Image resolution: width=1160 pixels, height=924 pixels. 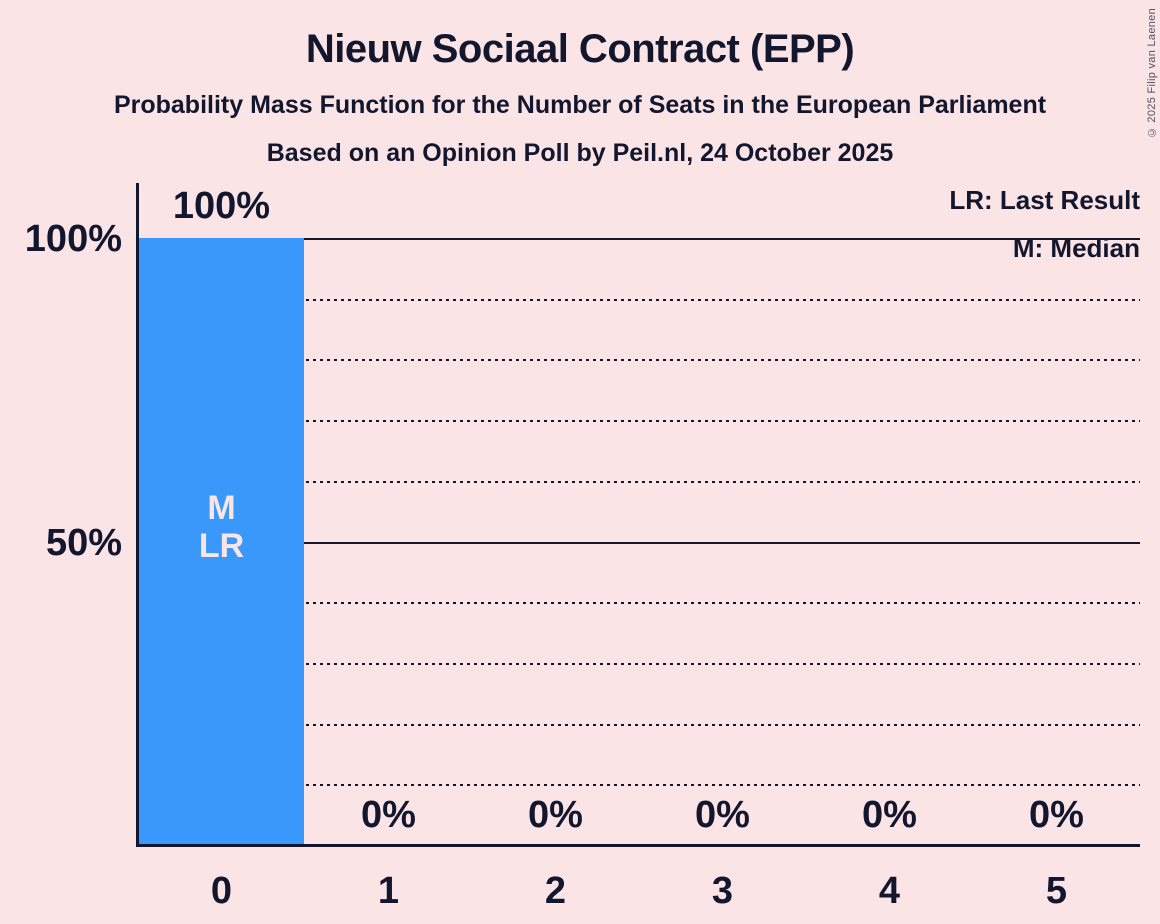 I want to click on x-tick-label-3: 3, so click(x=722, y=891).